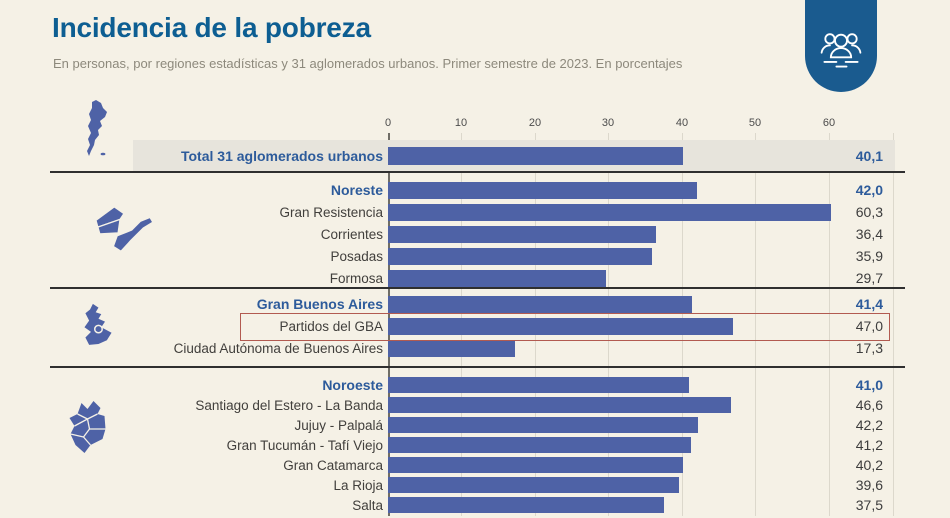  Describe the element at coordinates (869, 212) in the screenshot. I see `row-value: 60,3` at that location.